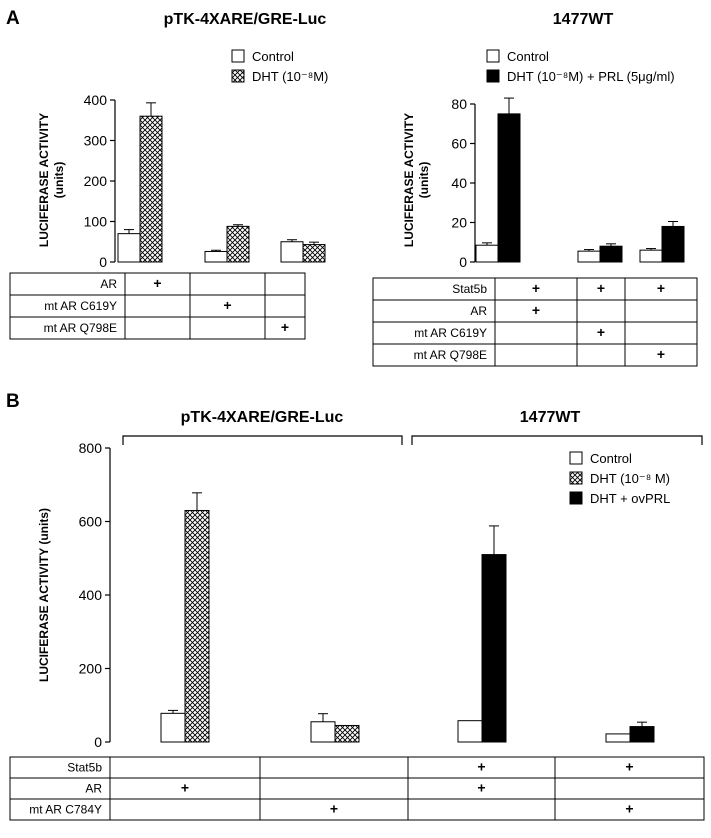 The width and height of the screenshot is (711, 838). Describe the element at coordinates (91, 448) in the screenshot. I see `y-tick-label: 800` at that location.